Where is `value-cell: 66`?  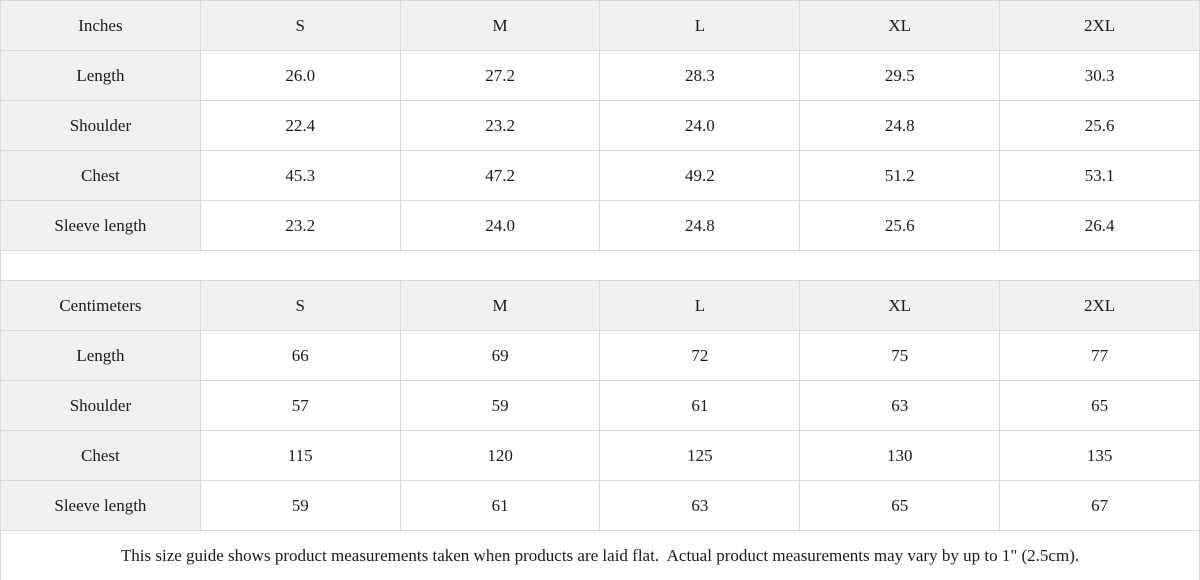 value-cell: 66 is located at coordinates (300, 355).